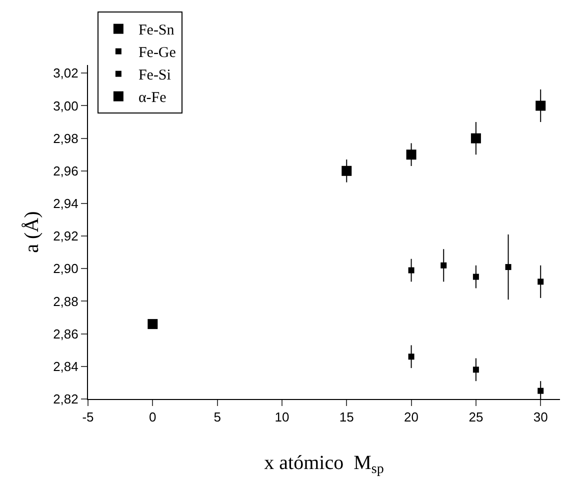 This screenshot has width=582, height=481. Describe the element at coordinates (152, 98) in the screenshot. I see `legend-label: α-Fe` at that location.